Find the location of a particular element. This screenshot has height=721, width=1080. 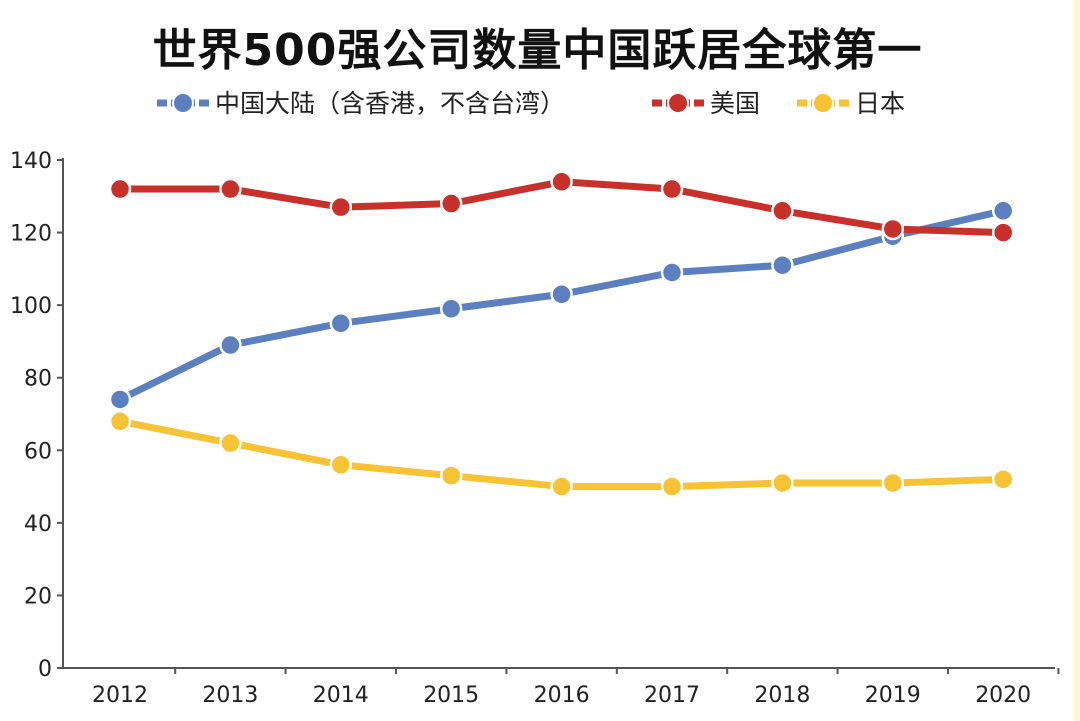

right-edge-stripe is located at coordinates (1077, 360).